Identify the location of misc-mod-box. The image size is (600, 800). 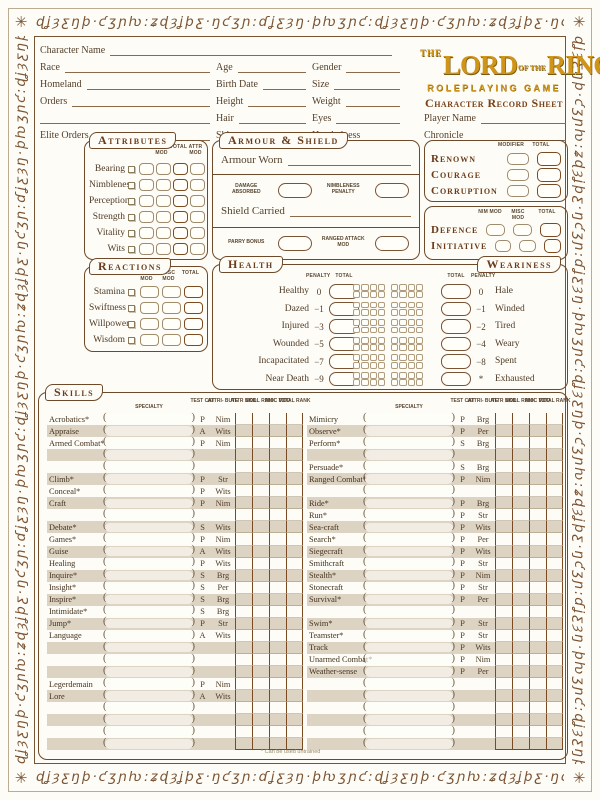
(171, 324).